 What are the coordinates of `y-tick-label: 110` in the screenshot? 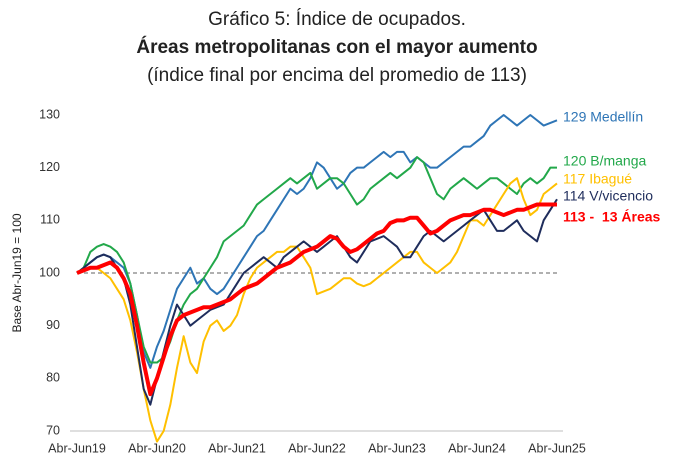 It's located at (50, 220).